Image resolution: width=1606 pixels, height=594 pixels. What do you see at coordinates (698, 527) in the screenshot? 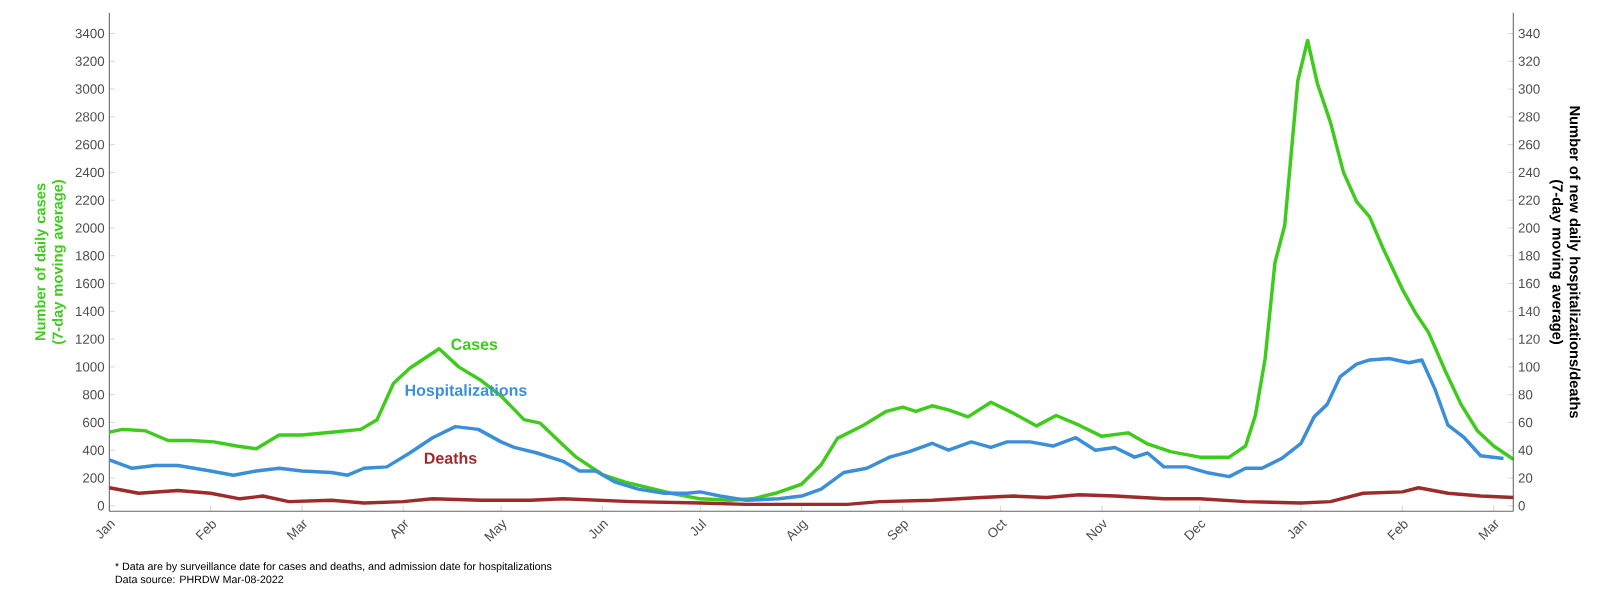
I see `x-tick-label: Jul` at bounding box center [698, 527].